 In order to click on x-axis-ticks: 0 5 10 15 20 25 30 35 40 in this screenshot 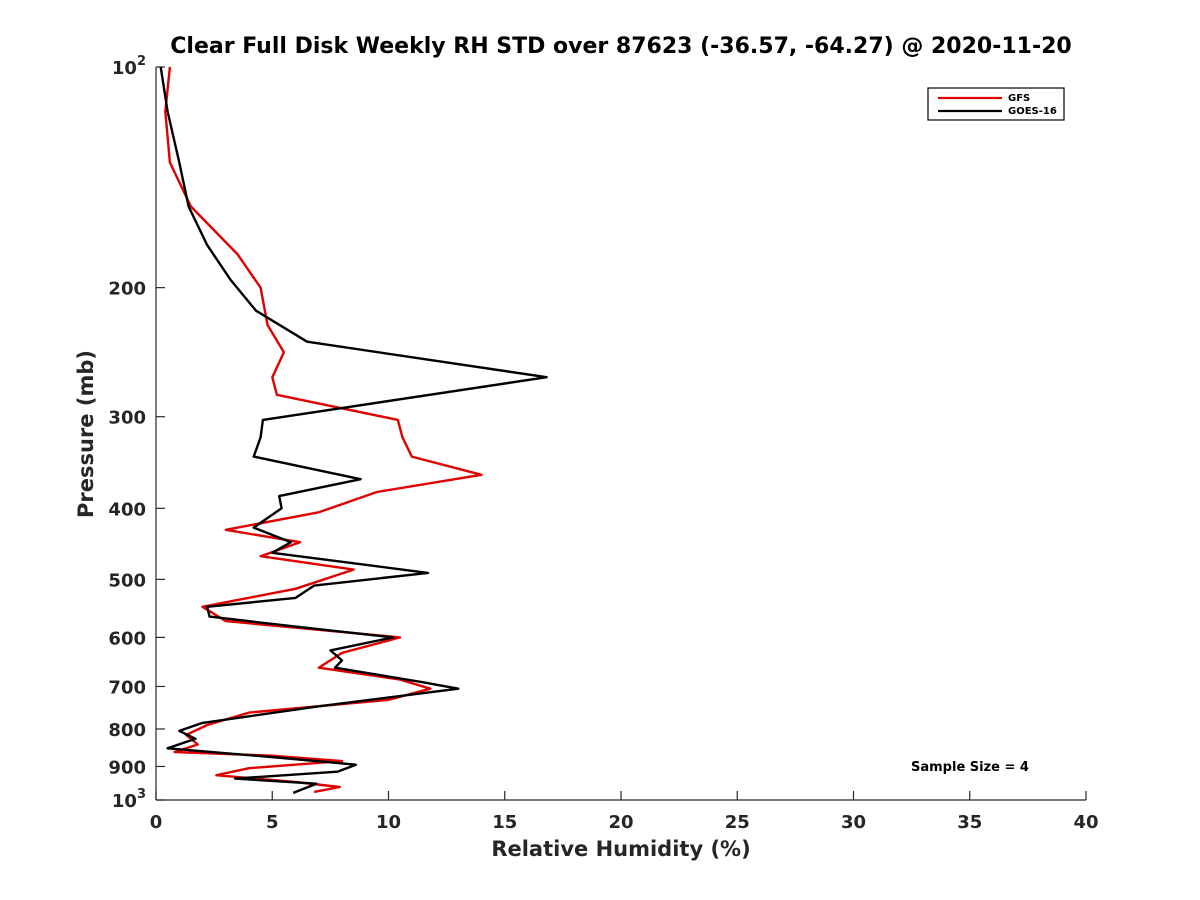, I will do `click(624, 812)`.